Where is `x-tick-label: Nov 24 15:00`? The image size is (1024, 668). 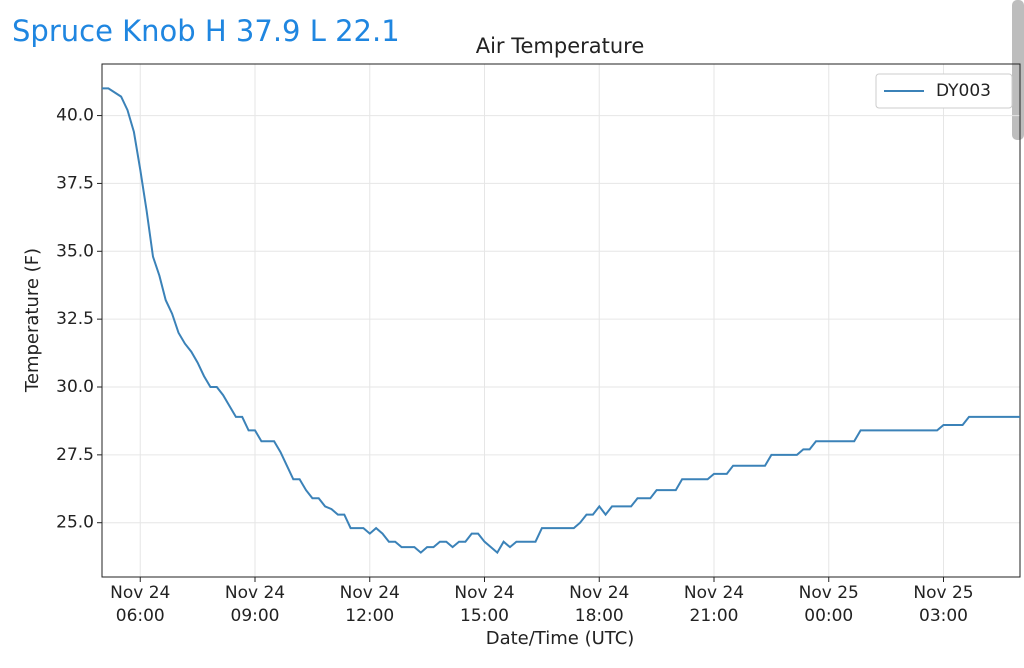 x-tick-label: Nov 24 15:00 is located at coordinates (484, 604).